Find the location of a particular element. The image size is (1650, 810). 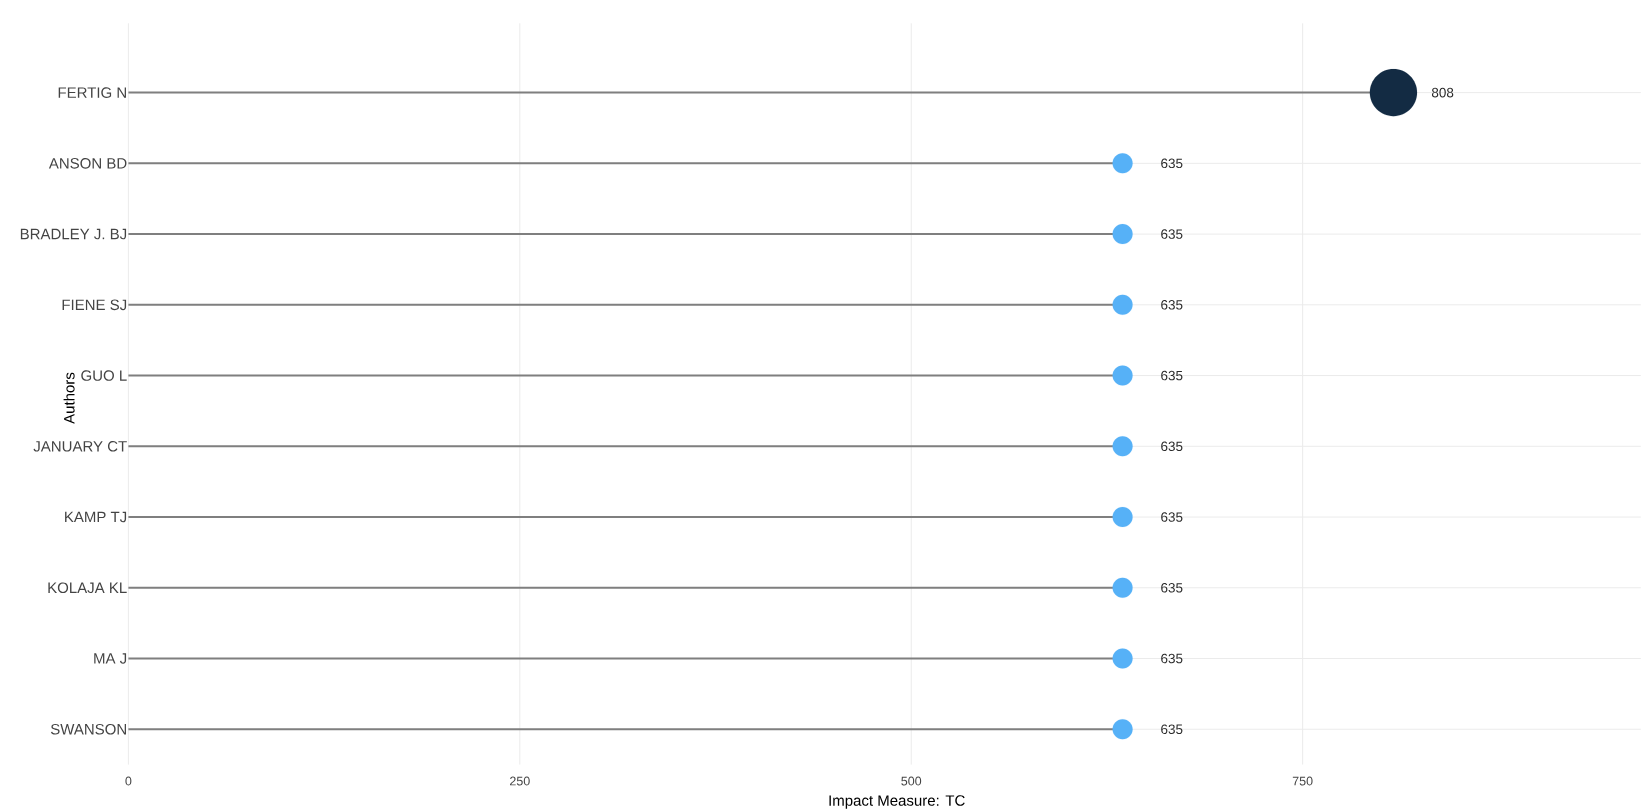

y-tick-label: KOLAJA KL is located at coordinates (87, 588).